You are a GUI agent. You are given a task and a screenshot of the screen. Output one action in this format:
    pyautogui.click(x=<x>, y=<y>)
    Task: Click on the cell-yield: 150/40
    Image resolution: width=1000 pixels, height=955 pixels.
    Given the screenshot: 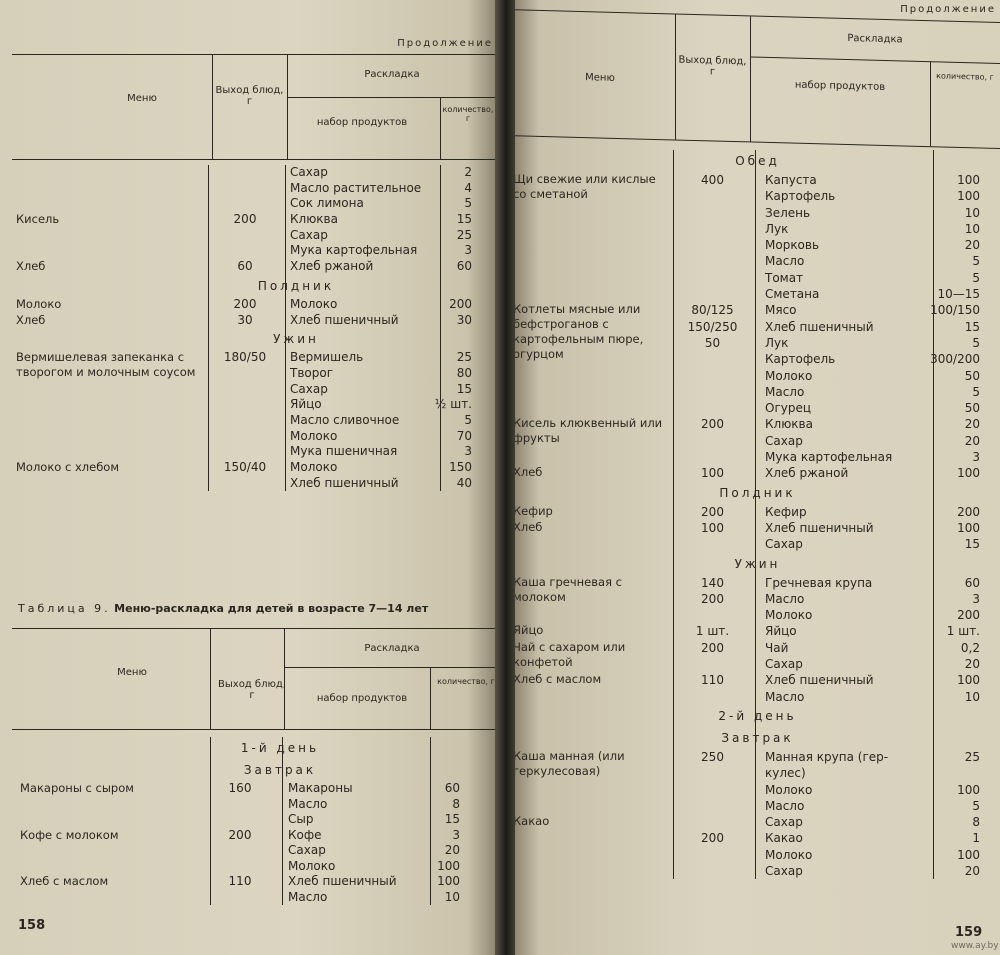 What is the action you would take?
    pyautogui.click(x=245, y=467)
    